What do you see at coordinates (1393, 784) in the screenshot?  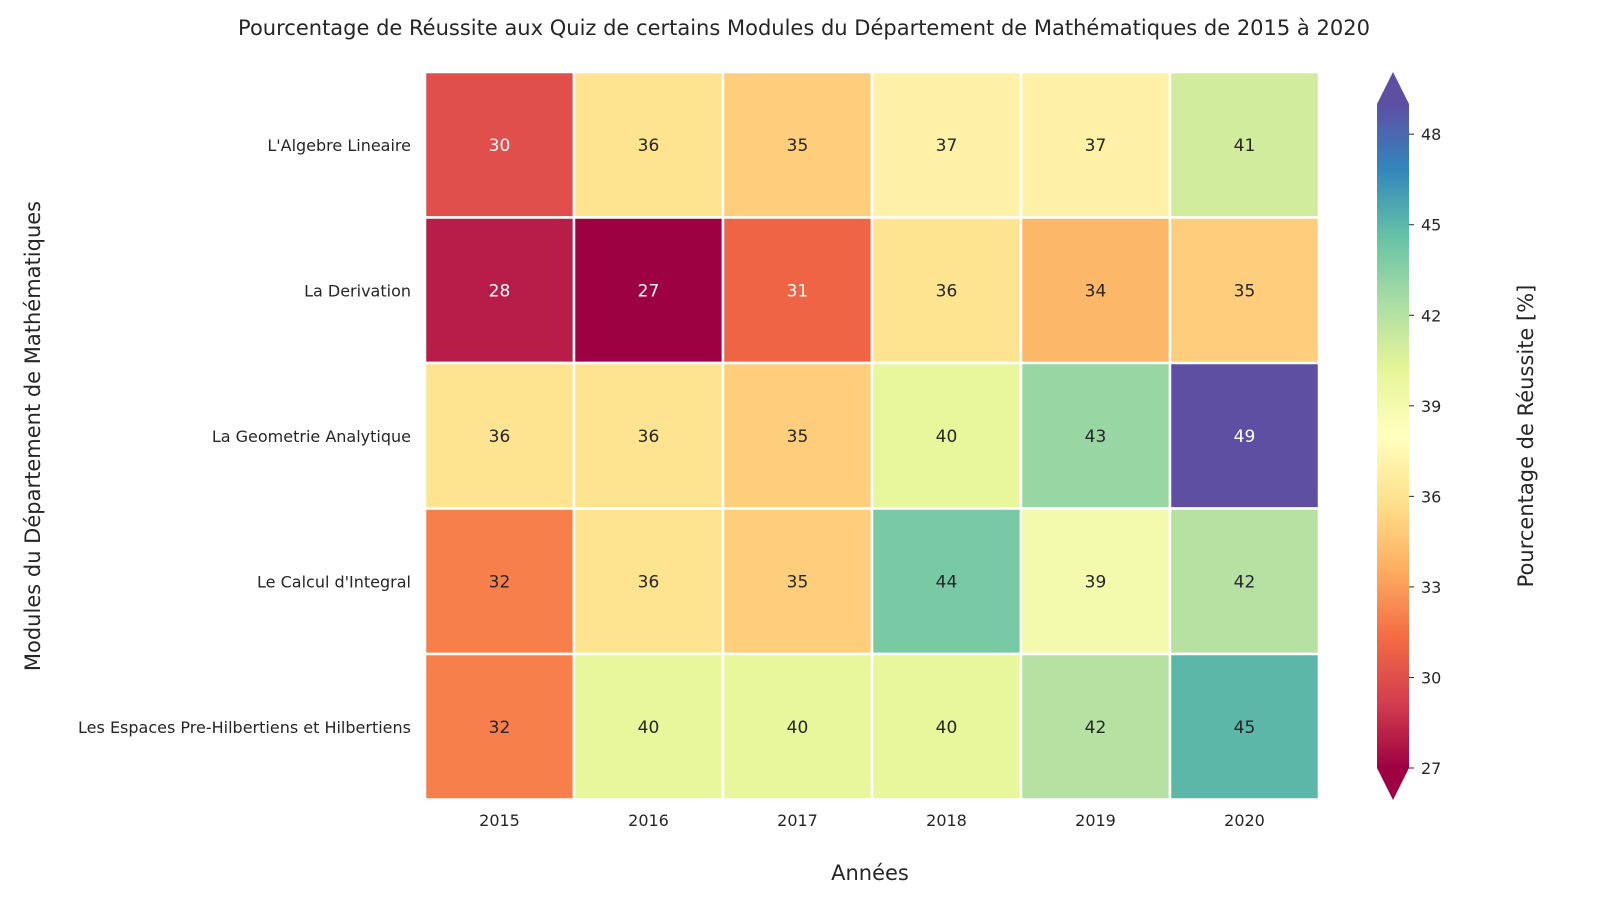 I see `colorbar-extend-min-arrow` at bounding box center [1393, 784].